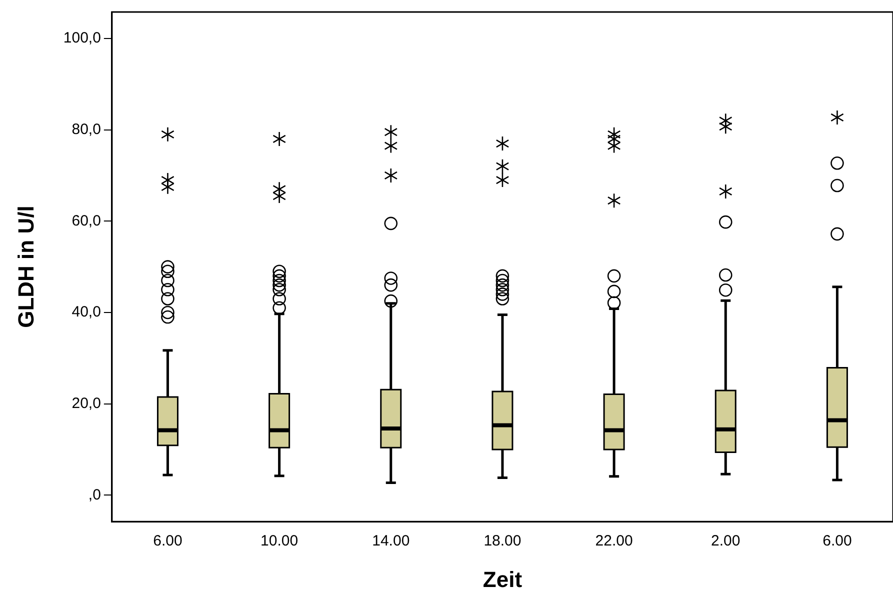 The width and height of the screenshot is (893, 606). Describe the element at coordinates (25, 267) in the screenshot. I see `y-axis-title: GLDH in U/l` at that location.